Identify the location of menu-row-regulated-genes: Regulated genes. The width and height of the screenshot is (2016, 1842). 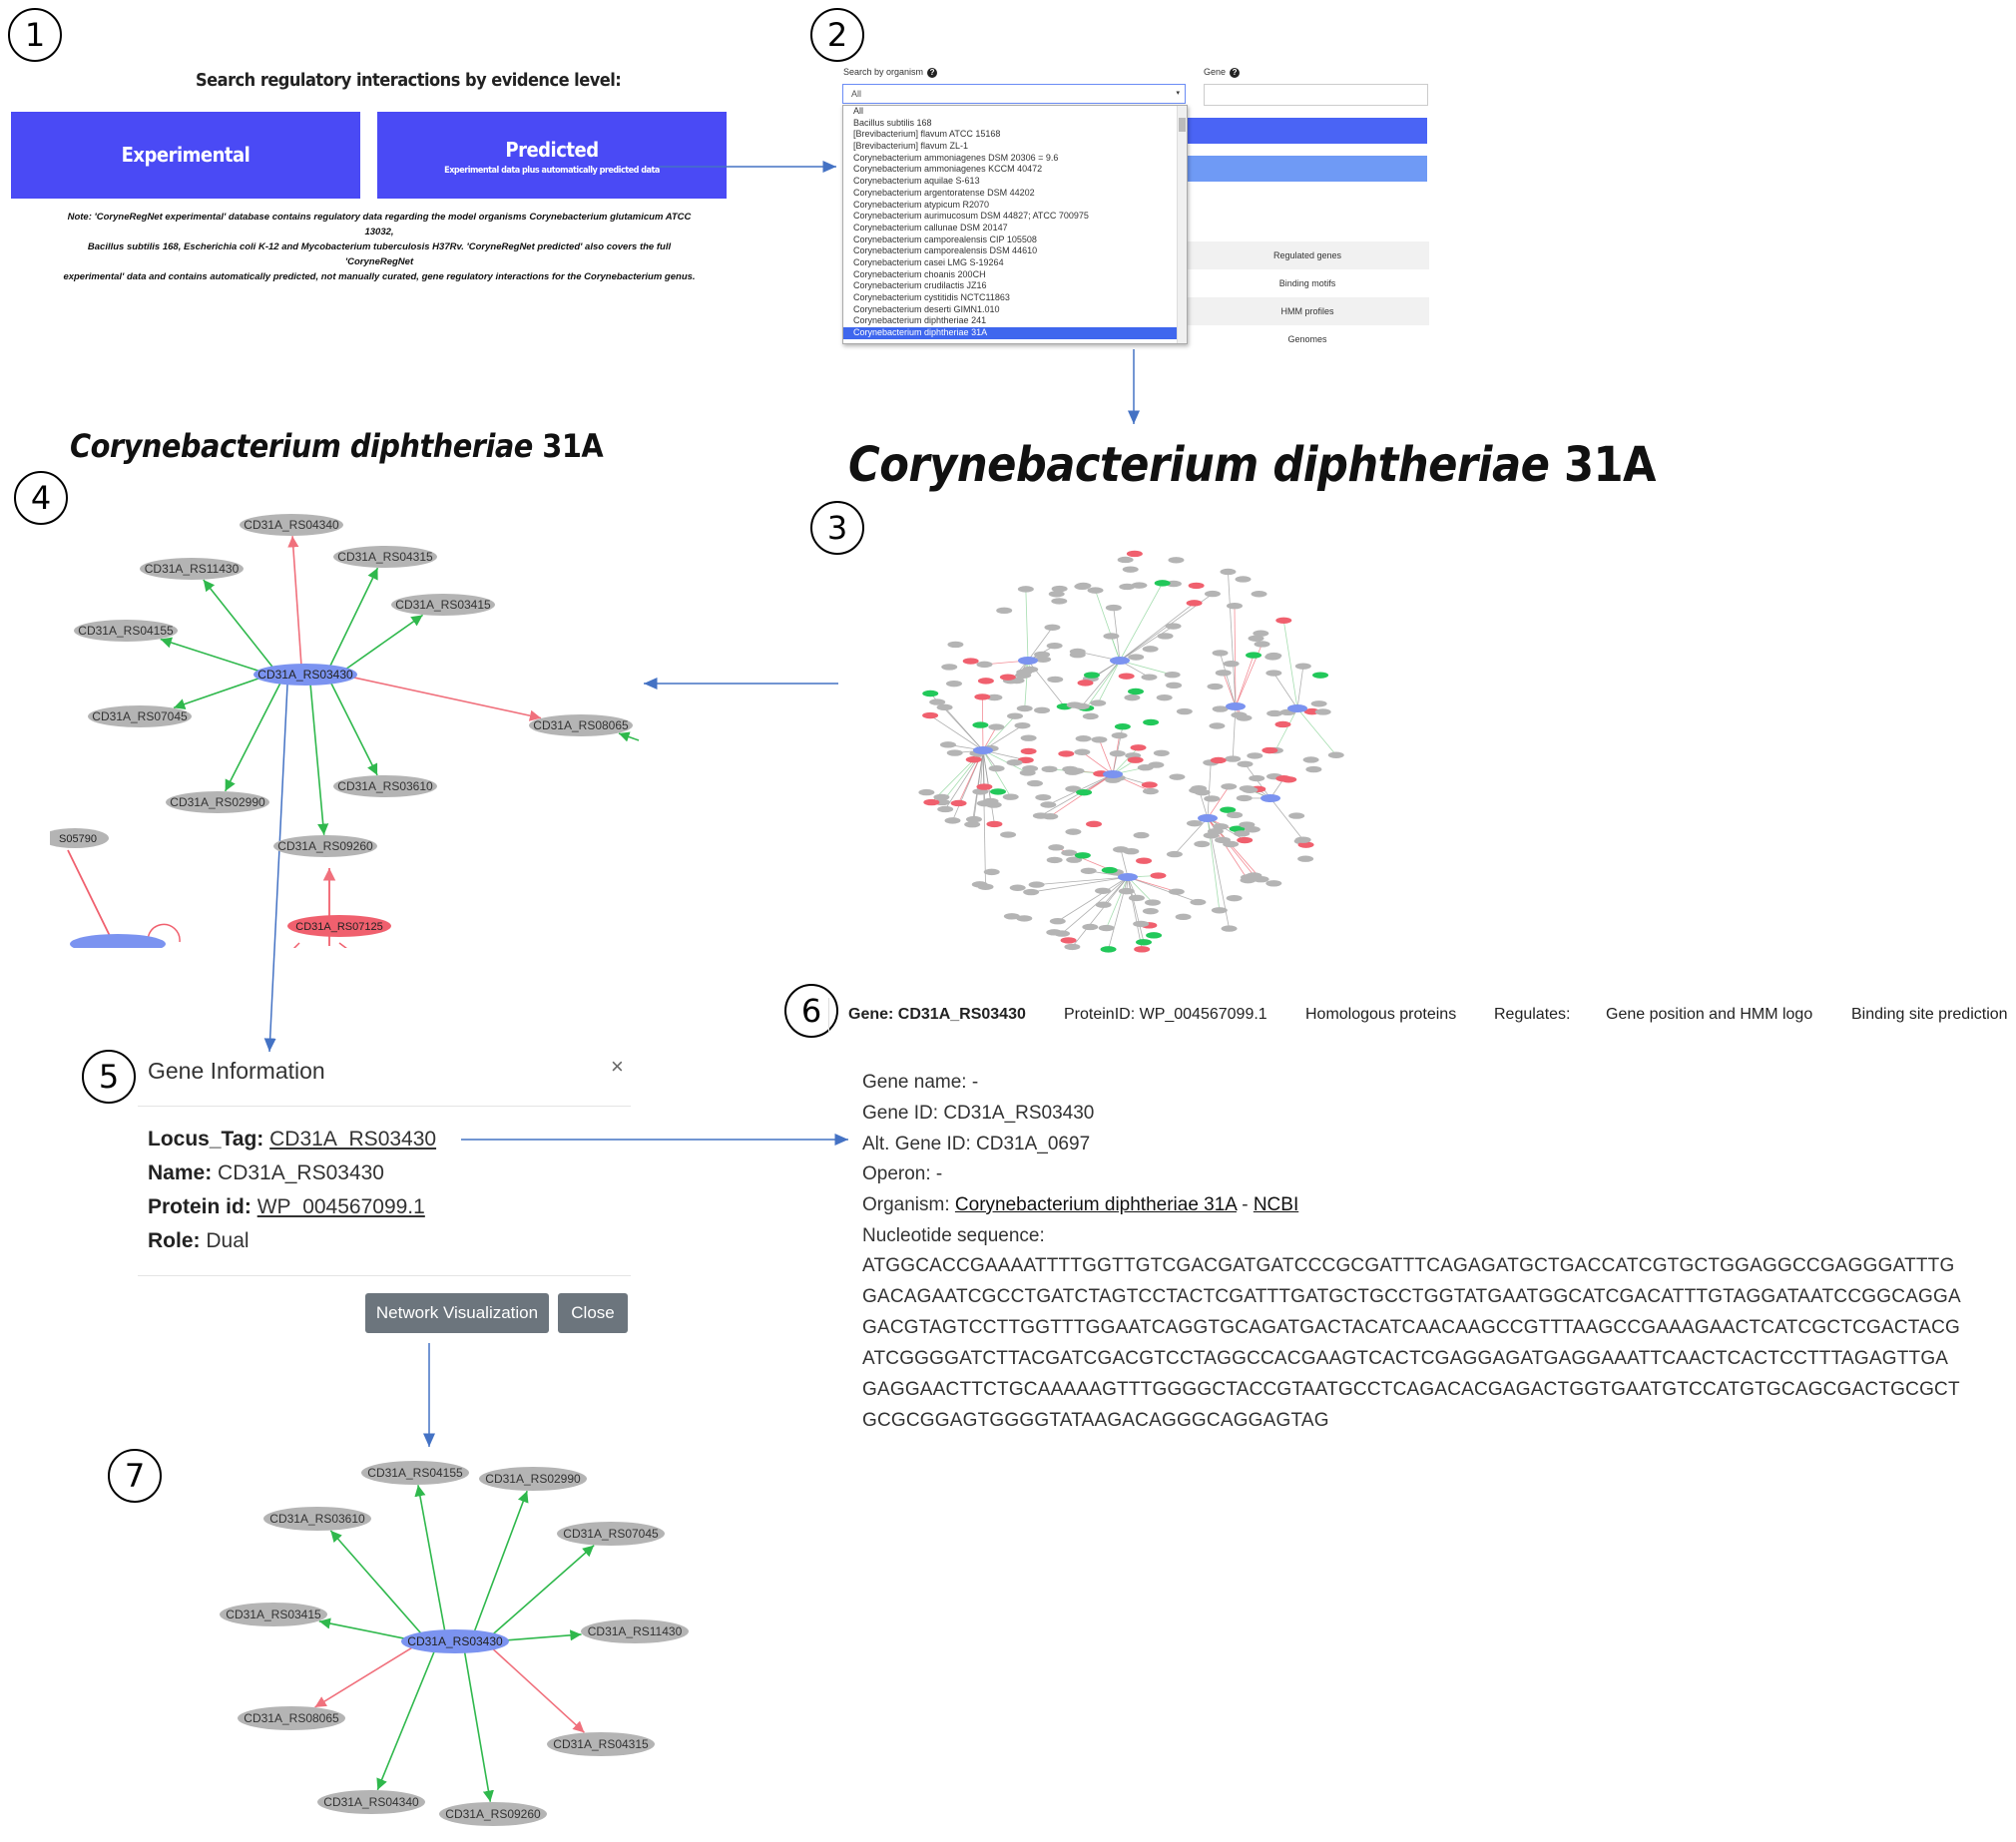
(1307, 255).